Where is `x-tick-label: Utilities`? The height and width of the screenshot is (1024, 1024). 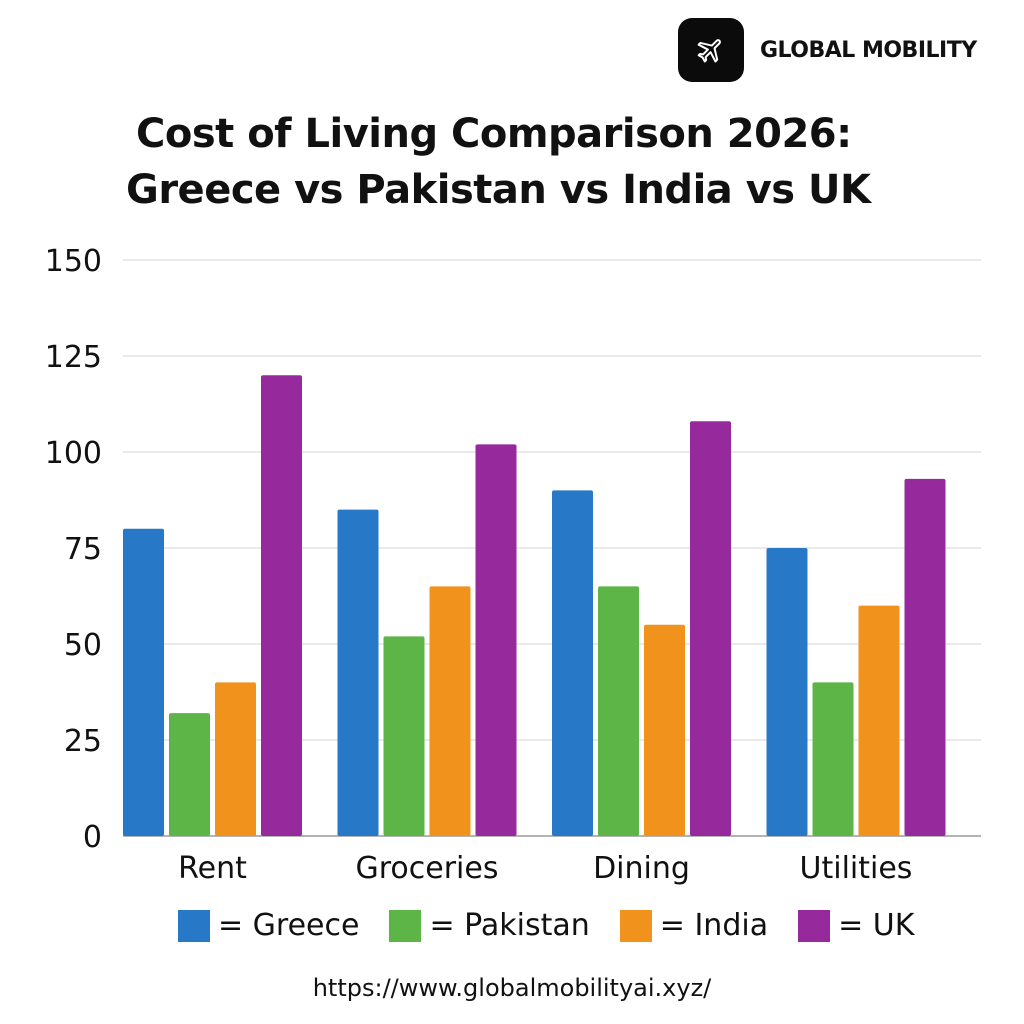
x-tick-label: Utilities is located at coordinates (856, 868).